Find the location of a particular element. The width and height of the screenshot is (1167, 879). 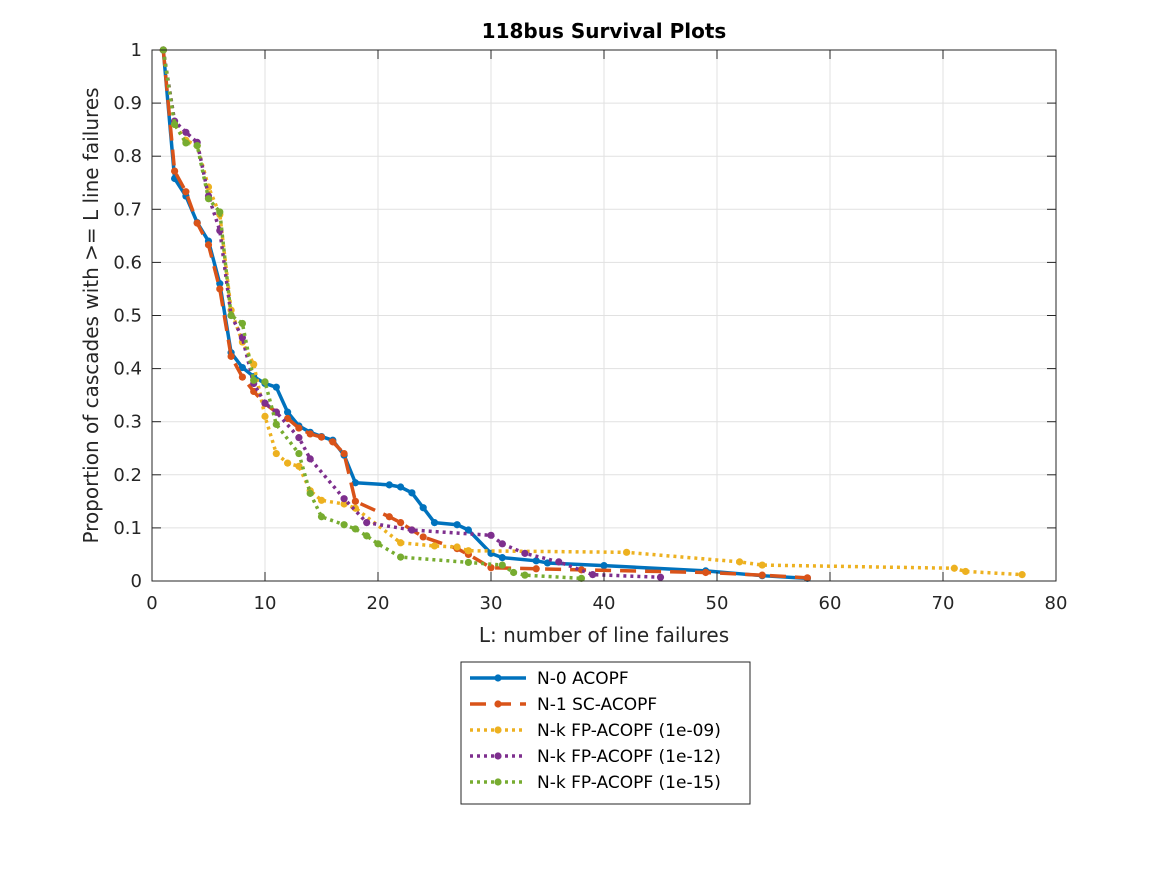

y-tick-label: 0.7 is located at coordinates (127, 209).